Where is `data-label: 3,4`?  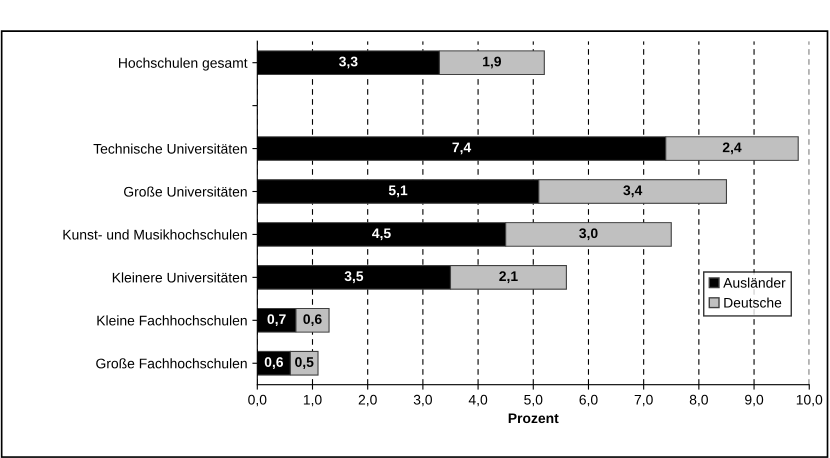
data-label: 3,4 is located at coordinates (632, 191).